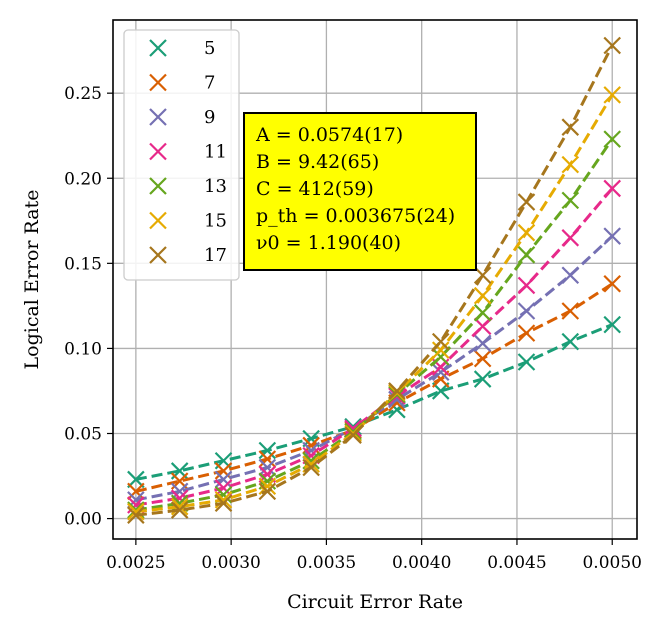 The height and width of the screenshot is (631, 665). I want to click on y-axis-label: Logical Error Rate, so click(32, 280).